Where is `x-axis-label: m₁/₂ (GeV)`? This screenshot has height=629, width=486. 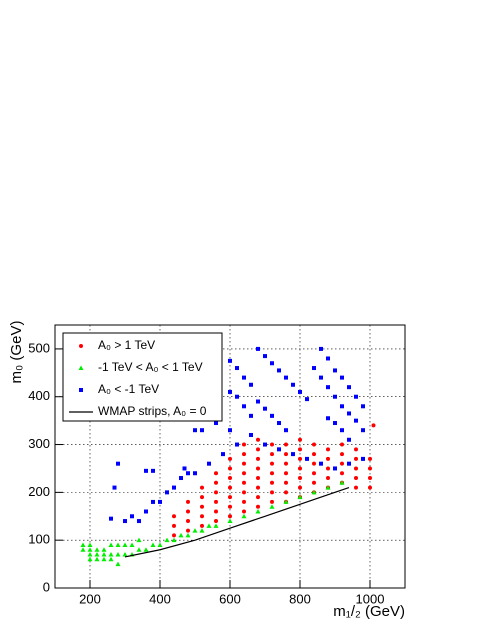 x-axis-label: m₁/₂ (GeV) is located at coordinates (369, 611).